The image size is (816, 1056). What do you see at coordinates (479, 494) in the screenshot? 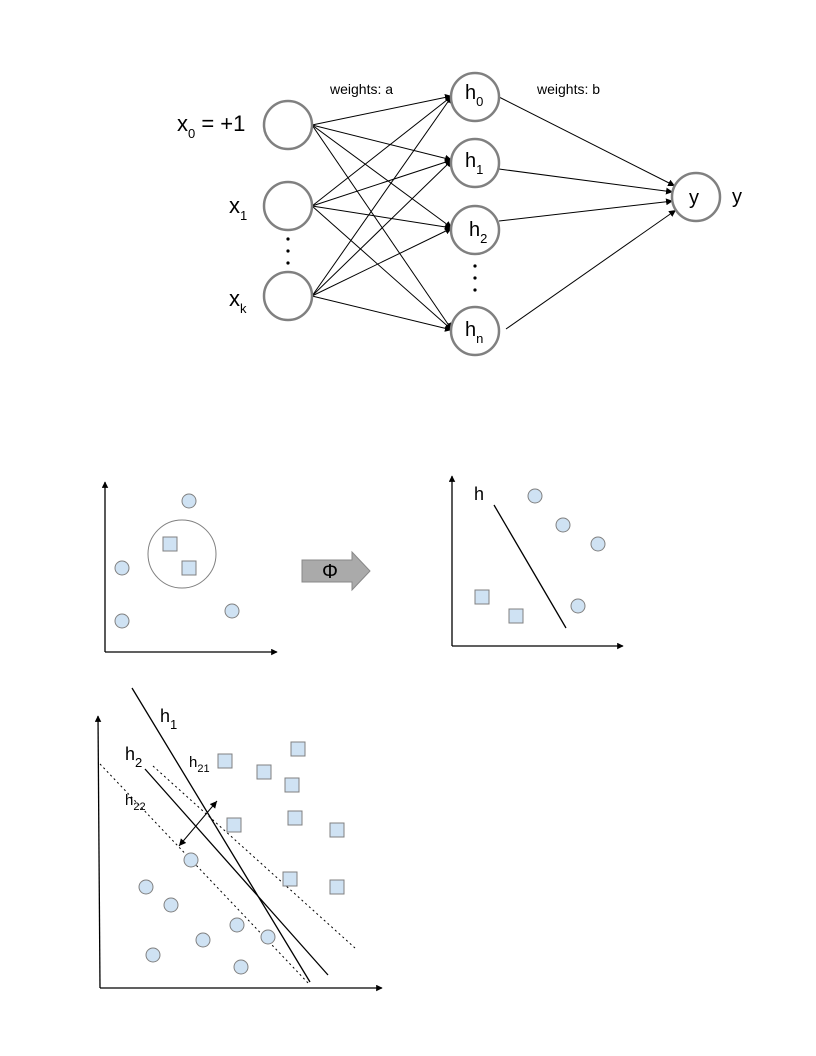
I see `separating-line-label: h` at bounding box center [479, 494].